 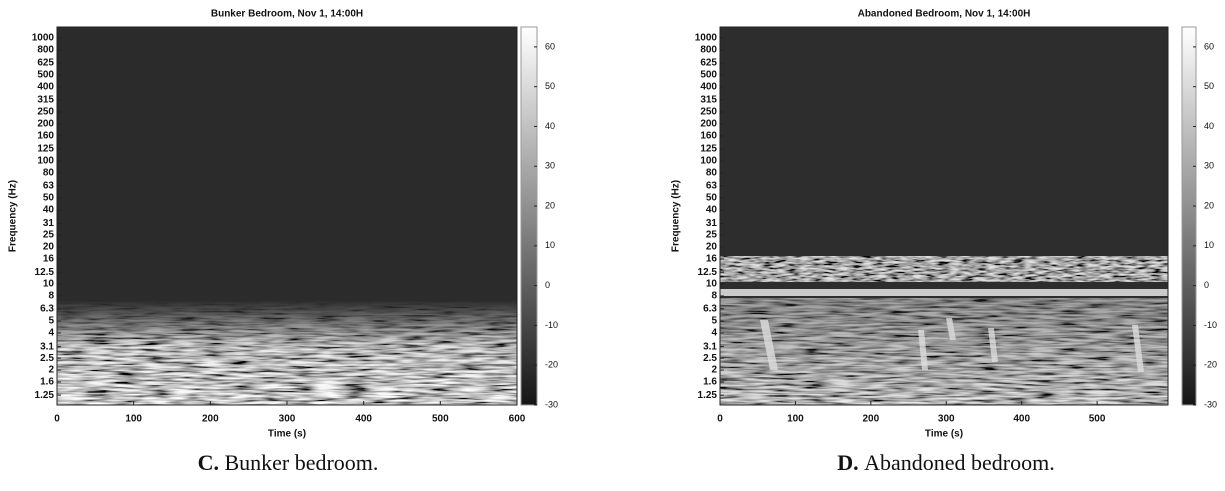 I want to click on y-tick-label: 315, so click(x=708, y=99).